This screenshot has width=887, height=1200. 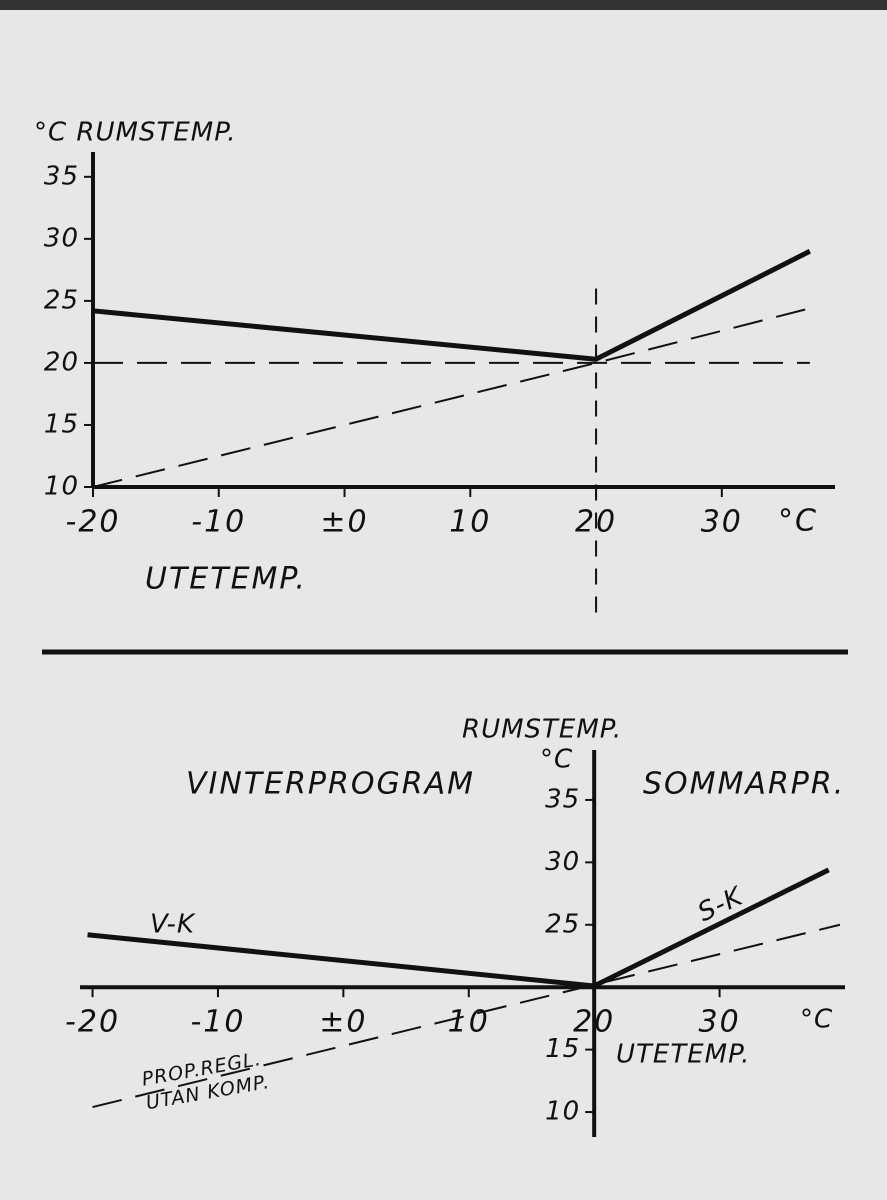 What do you see at coordinates (443, 5) in the screenshot?
I see `top-border` at bounding box center [443, 5].